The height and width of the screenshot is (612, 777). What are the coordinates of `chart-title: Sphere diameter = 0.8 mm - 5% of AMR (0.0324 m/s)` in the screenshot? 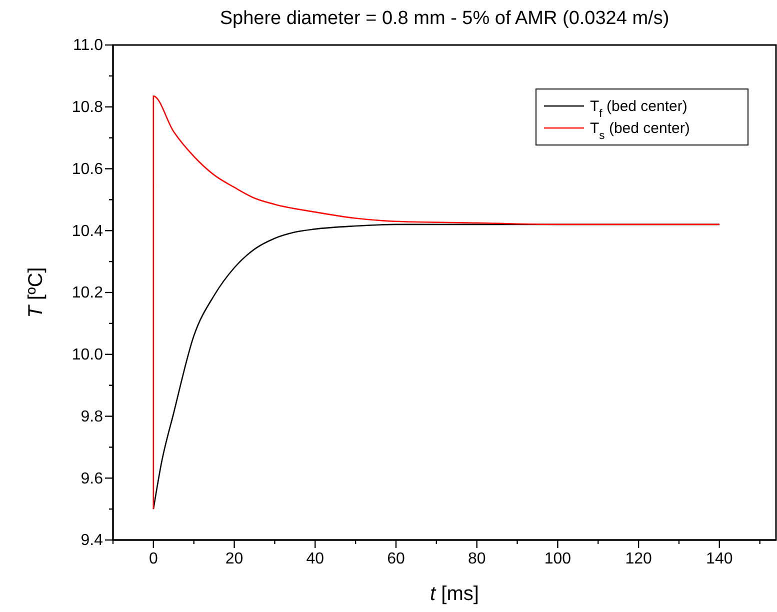 It's located at (445, 18).